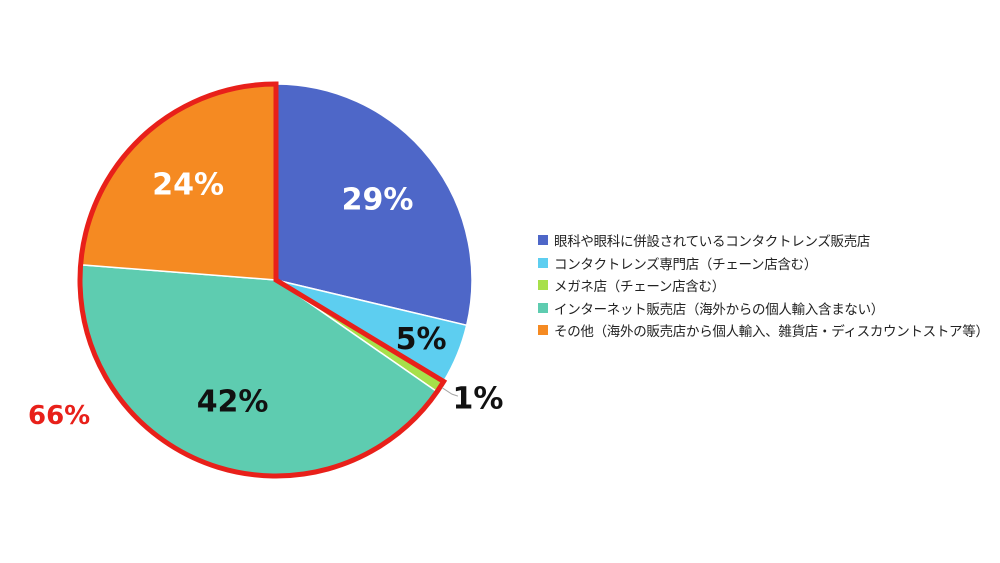 This screenshot has width=1000, height=563. Describe the element at coordinates (719, 309) in the screenshot. I see `legend-label: インターネット販売店（海外からの個人輸入含まない）` at that location.